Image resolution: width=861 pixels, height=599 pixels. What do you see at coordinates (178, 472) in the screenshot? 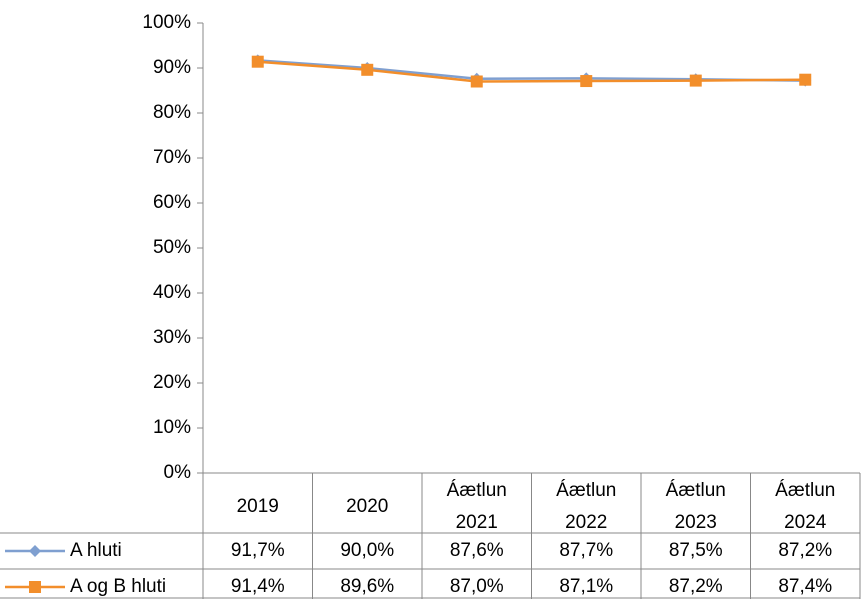
I see `y-tick-label: 0%` at bounding box center [178, 472].